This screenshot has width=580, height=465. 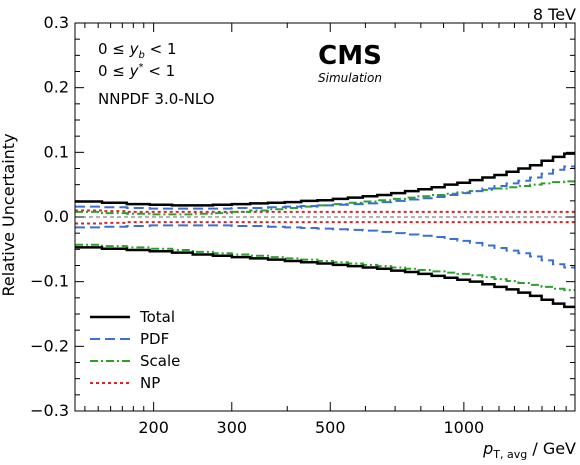 I want to click on experiment-sublabel: Simulation, so click(x=350, y=78).